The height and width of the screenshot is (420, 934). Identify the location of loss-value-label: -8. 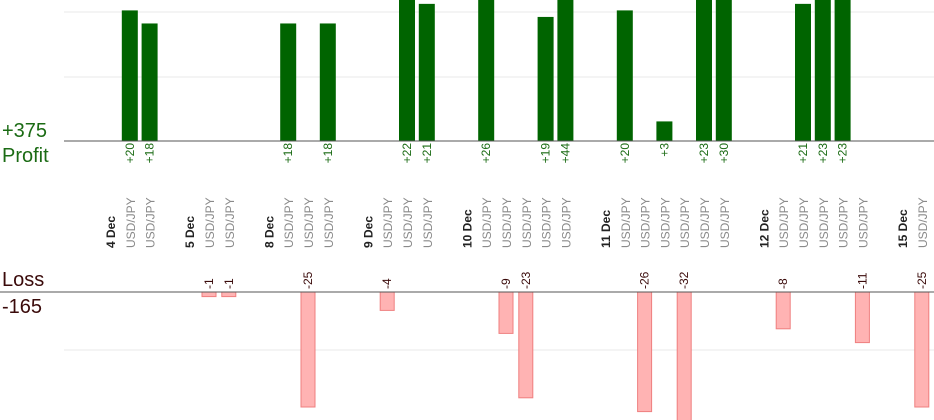
(783, 283).